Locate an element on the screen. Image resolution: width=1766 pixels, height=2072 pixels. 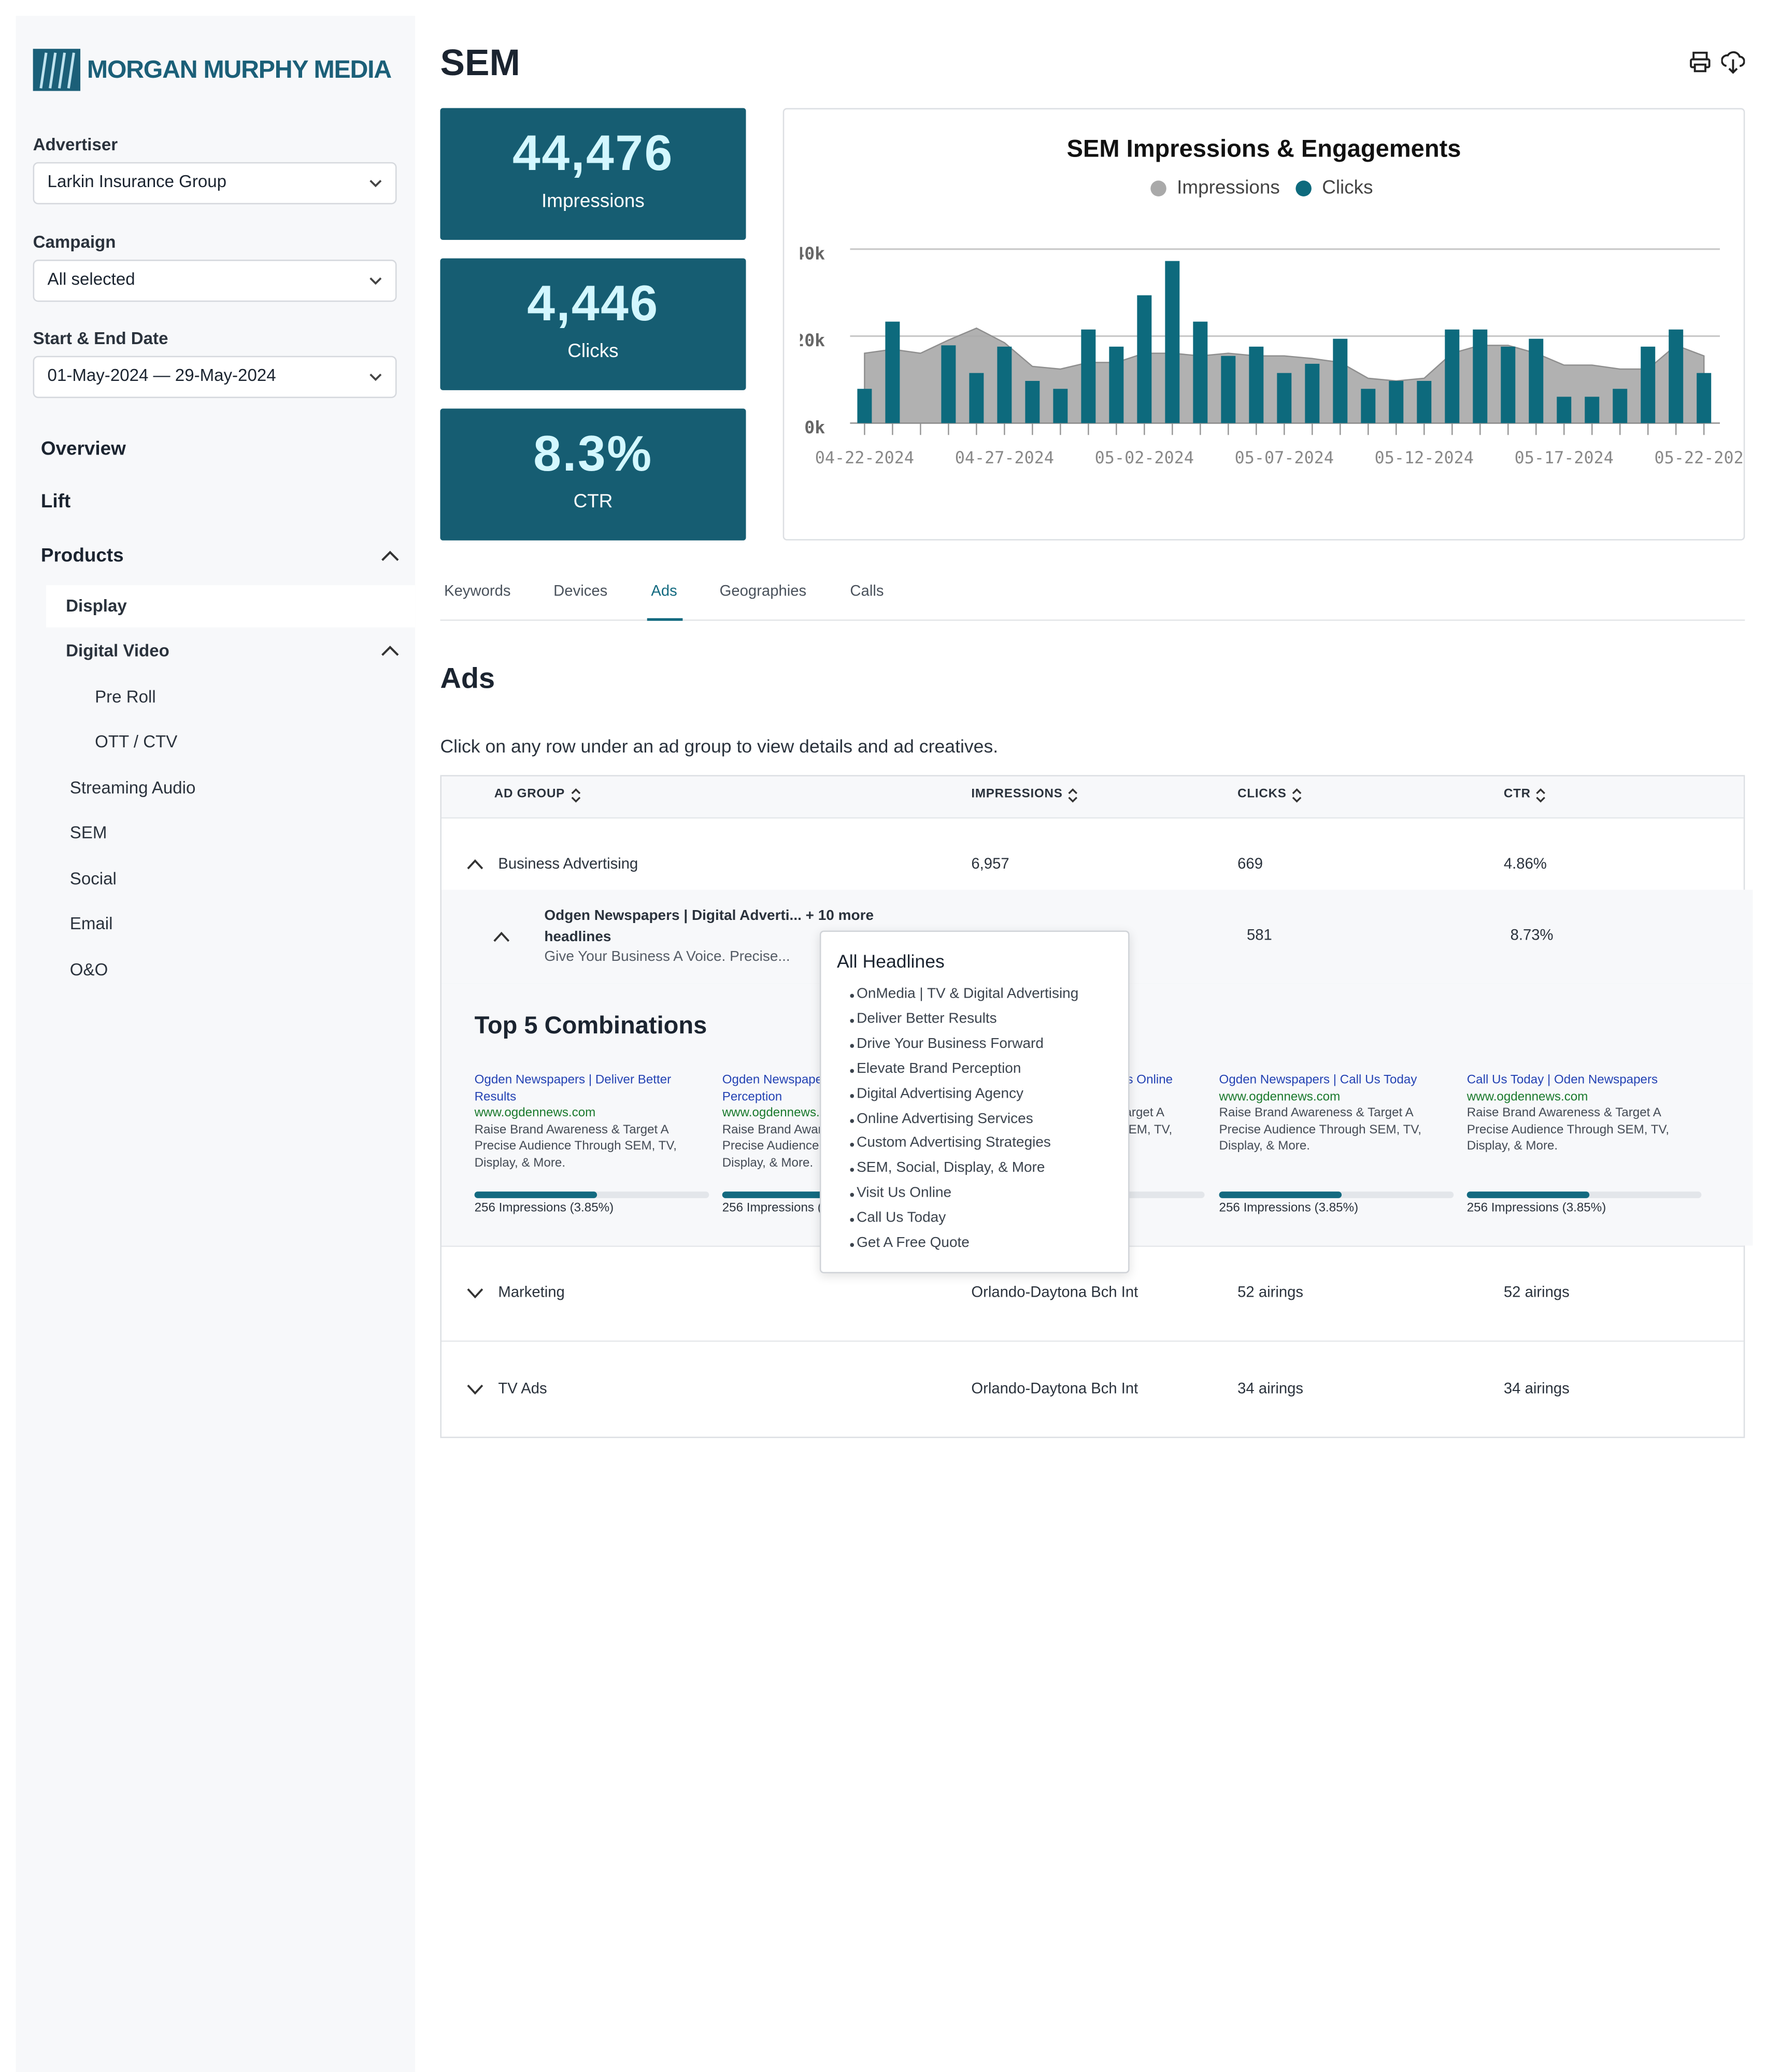
nav-item: Overview is located at coordinates (83, 449).